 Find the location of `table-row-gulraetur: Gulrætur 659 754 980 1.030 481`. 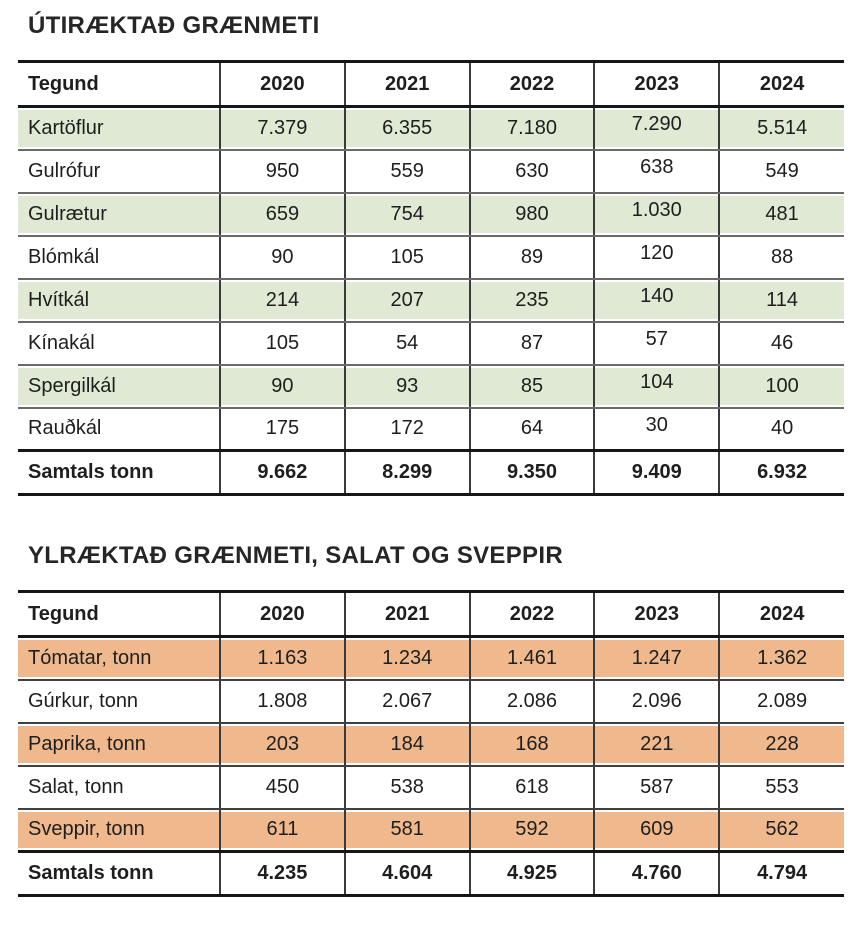

table-row-gulraetur: Gulrætur 659 754 980 1.030 481 is located at coordinates (431, 214).